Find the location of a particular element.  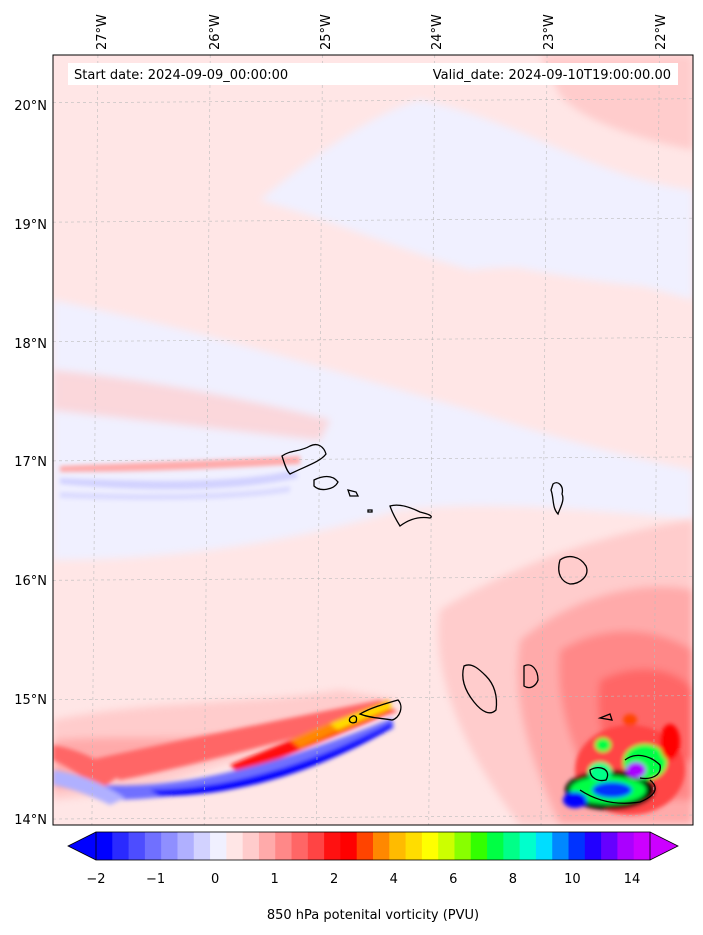

cb-tick-4: 4 is located at coordinates (394, 879).